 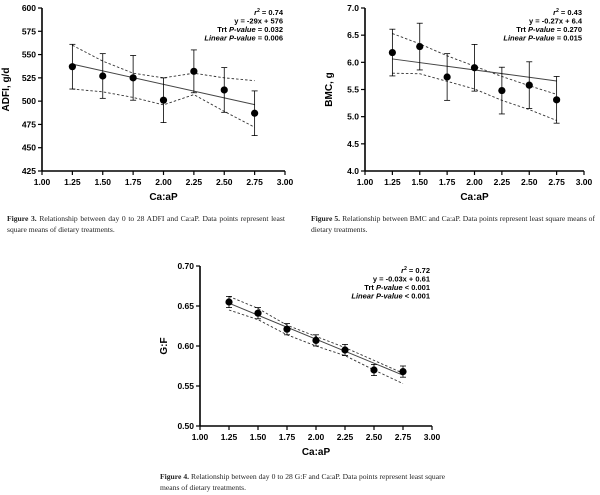 What do you see at coordinates (29, 124) in the screenshot?
I see `y-tick-label: 475` at bounding box center [29, 124].